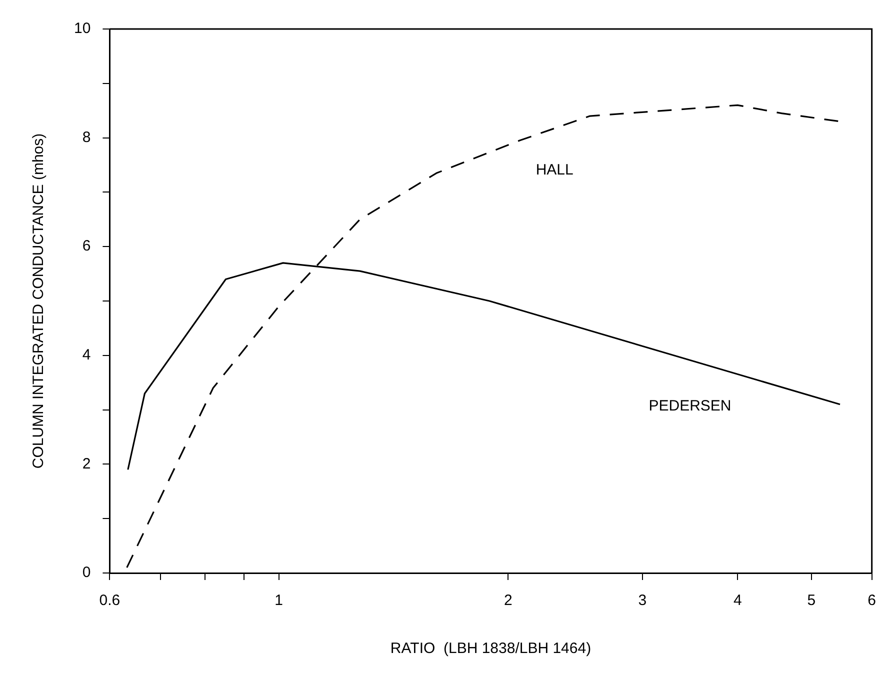  I want to click on y-axis-title: COLUMN INTEGRATED CONDUCTANCE (mhos), so click(39, 301).